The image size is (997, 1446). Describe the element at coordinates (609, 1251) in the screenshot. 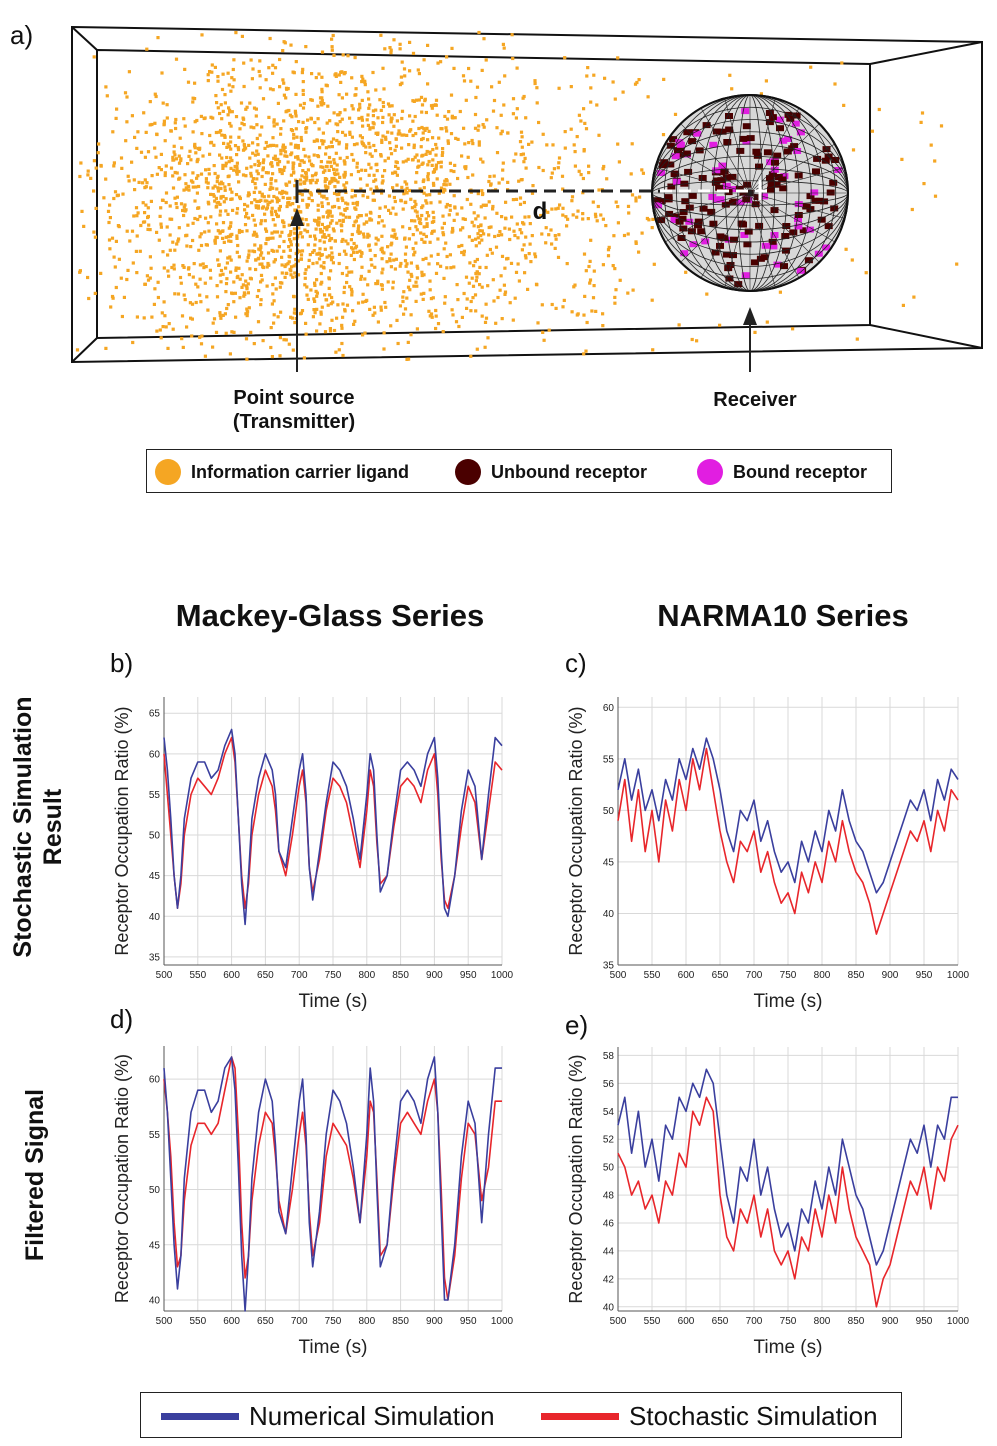

I see `y-tick-label: 44` at that location.